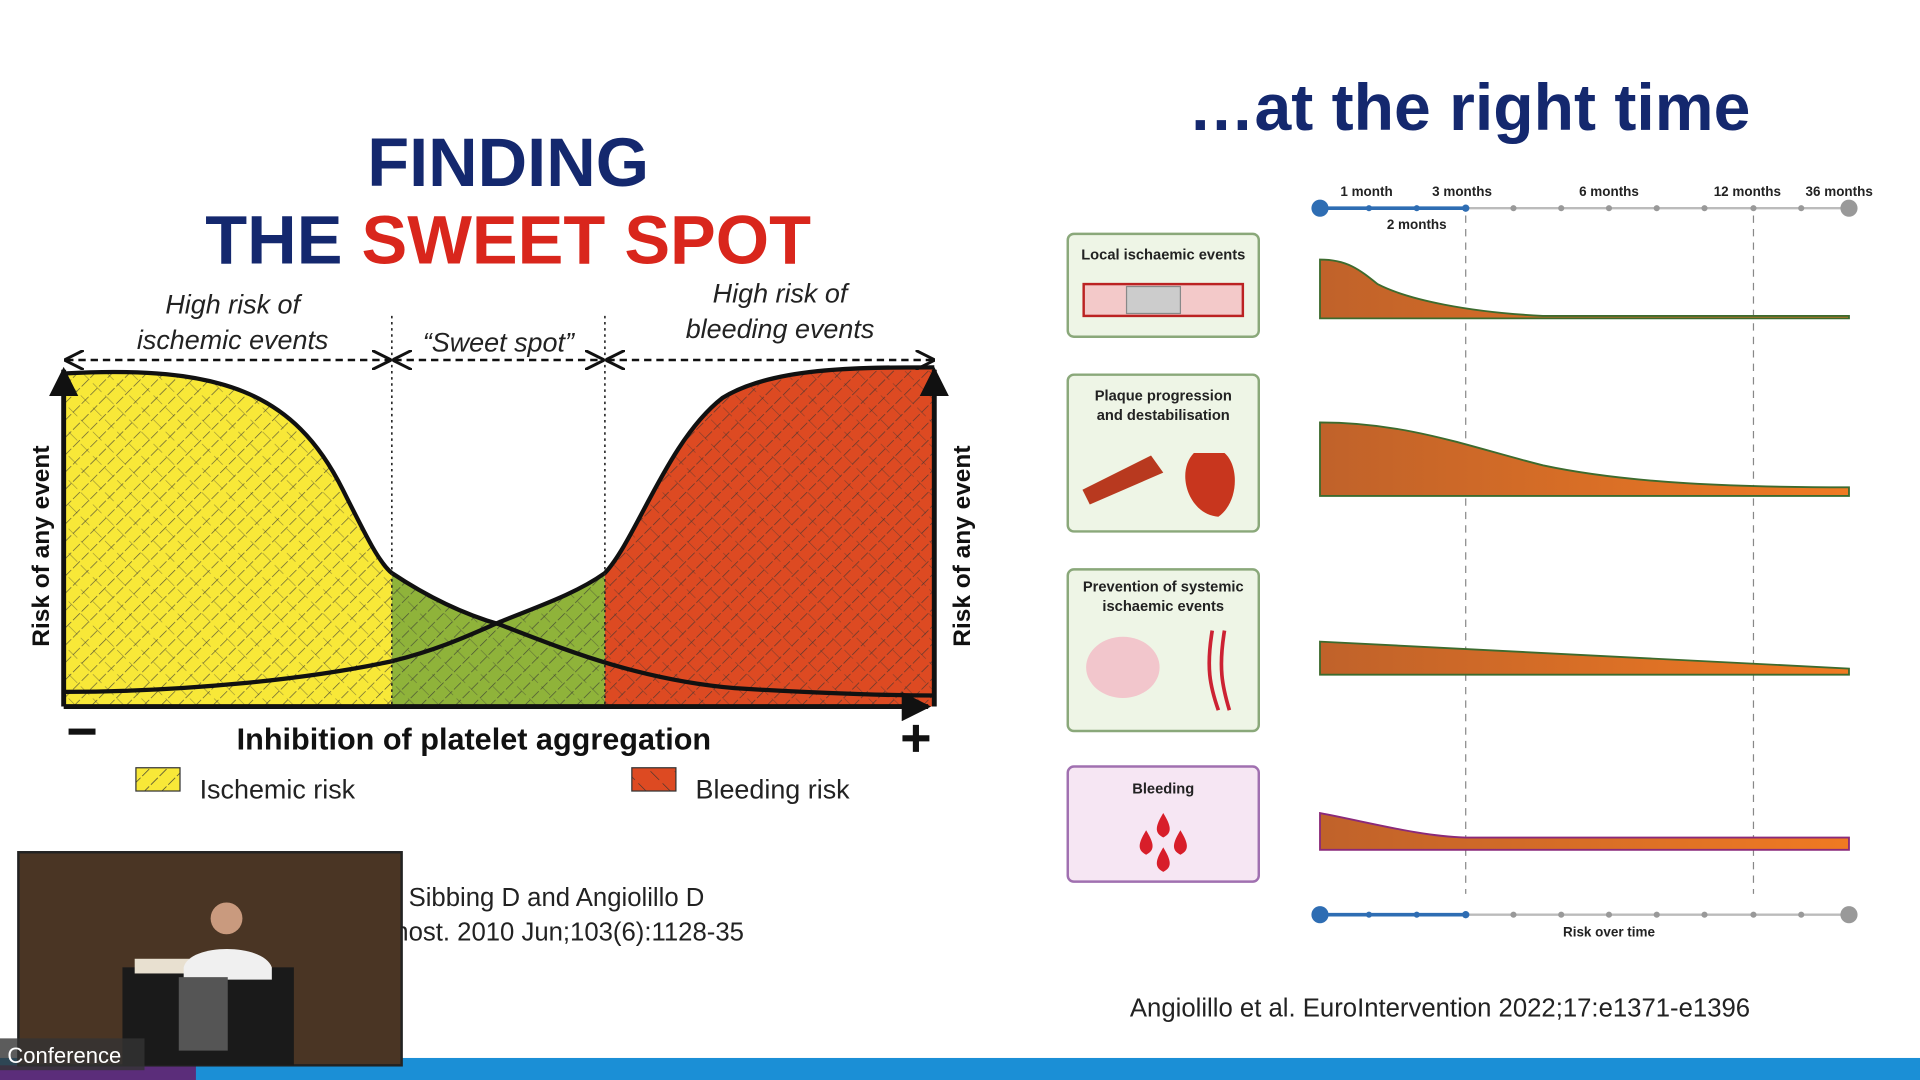  What do you see at coordinates (1163, 587) in the screenshot?
I see `panel-label: Prevention of systemic` at bounding box center [1163, 587].